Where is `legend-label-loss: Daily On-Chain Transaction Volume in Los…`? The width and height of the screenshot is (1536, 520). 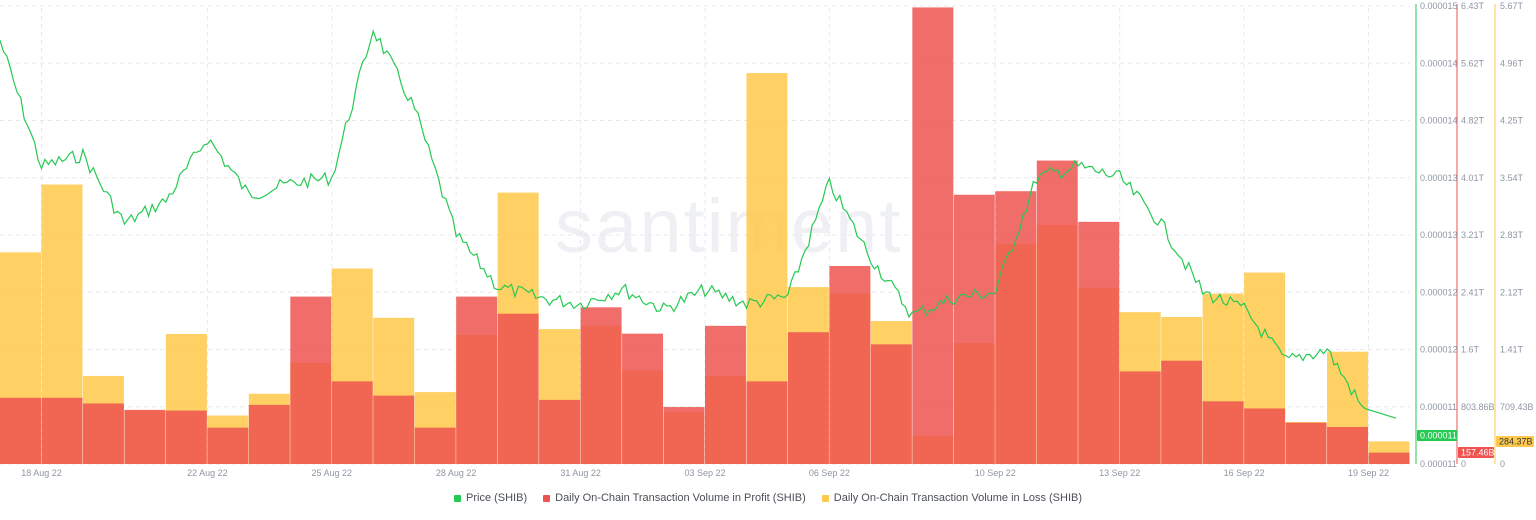 legend-label-loss: Daily On-Chain Transaction Volume in Los… is located at coordinates (957, 498).